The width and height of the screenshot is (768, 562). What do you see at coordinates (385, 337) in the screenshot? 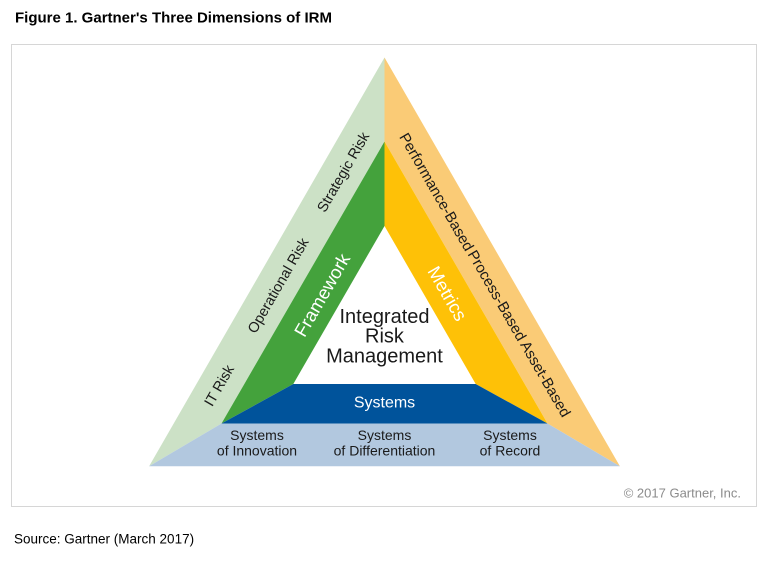
I see `svg-text: Risk` at bounding box center [385, 337].